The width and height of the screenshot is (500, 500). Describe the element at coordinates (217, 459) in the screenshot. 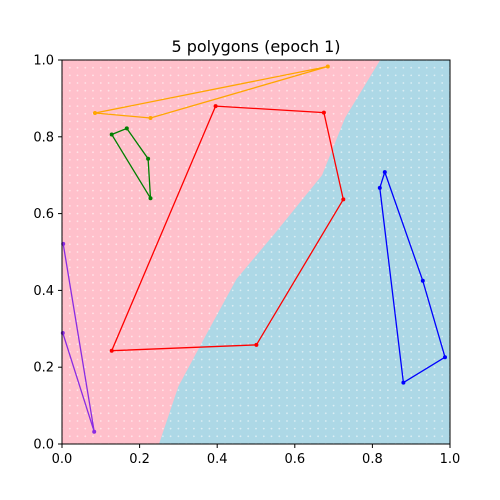

I see `x-tick-label: 0.4` at that location.